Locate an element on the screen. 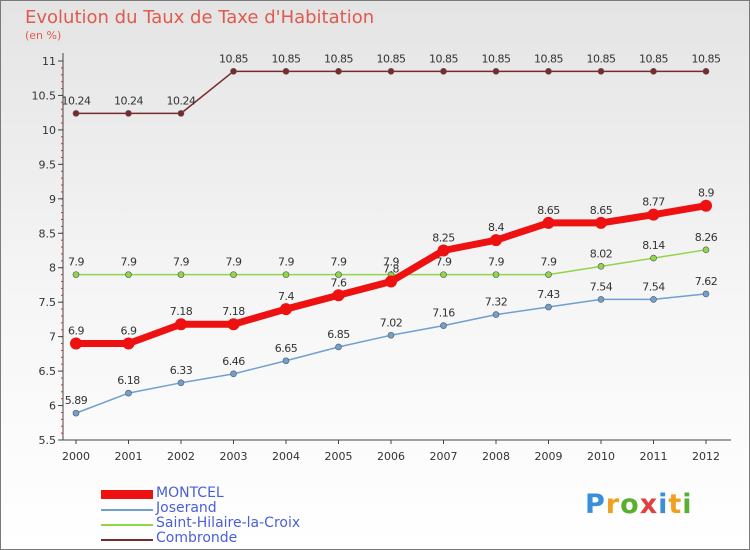 This screenshot has height=550, width=750. data-label-montcel: 6.9 is located at coordinates (76, 331).